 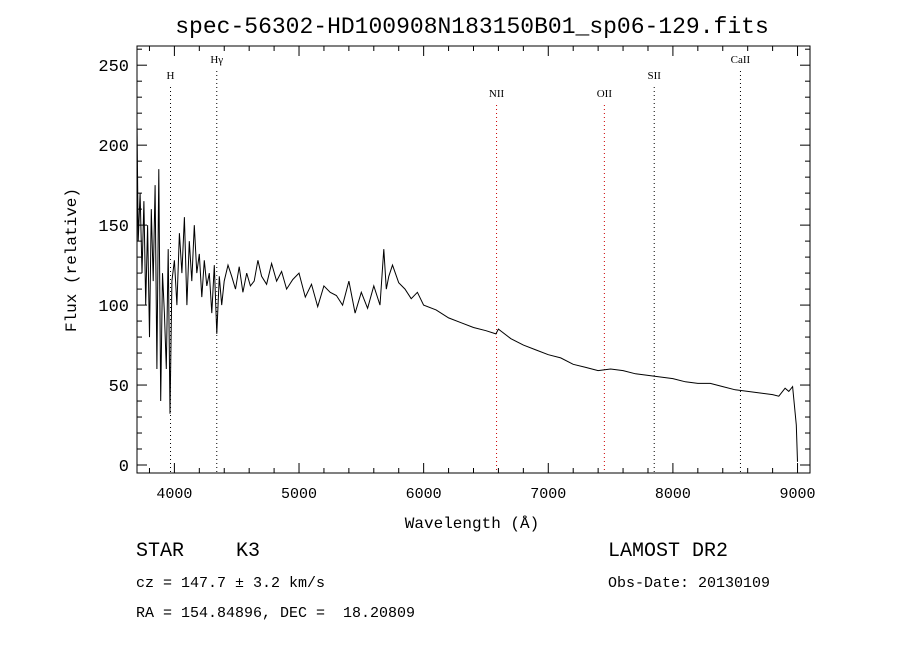 I want to click on line-marker-label: NII, so click(x=497, y=94).